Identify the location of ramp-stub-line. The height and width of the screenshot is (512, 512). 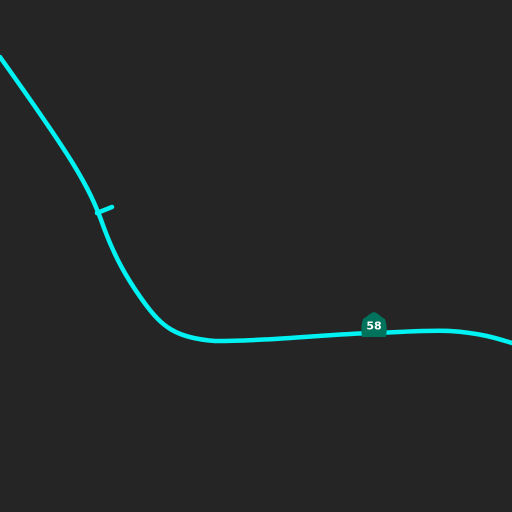
(104, 210).